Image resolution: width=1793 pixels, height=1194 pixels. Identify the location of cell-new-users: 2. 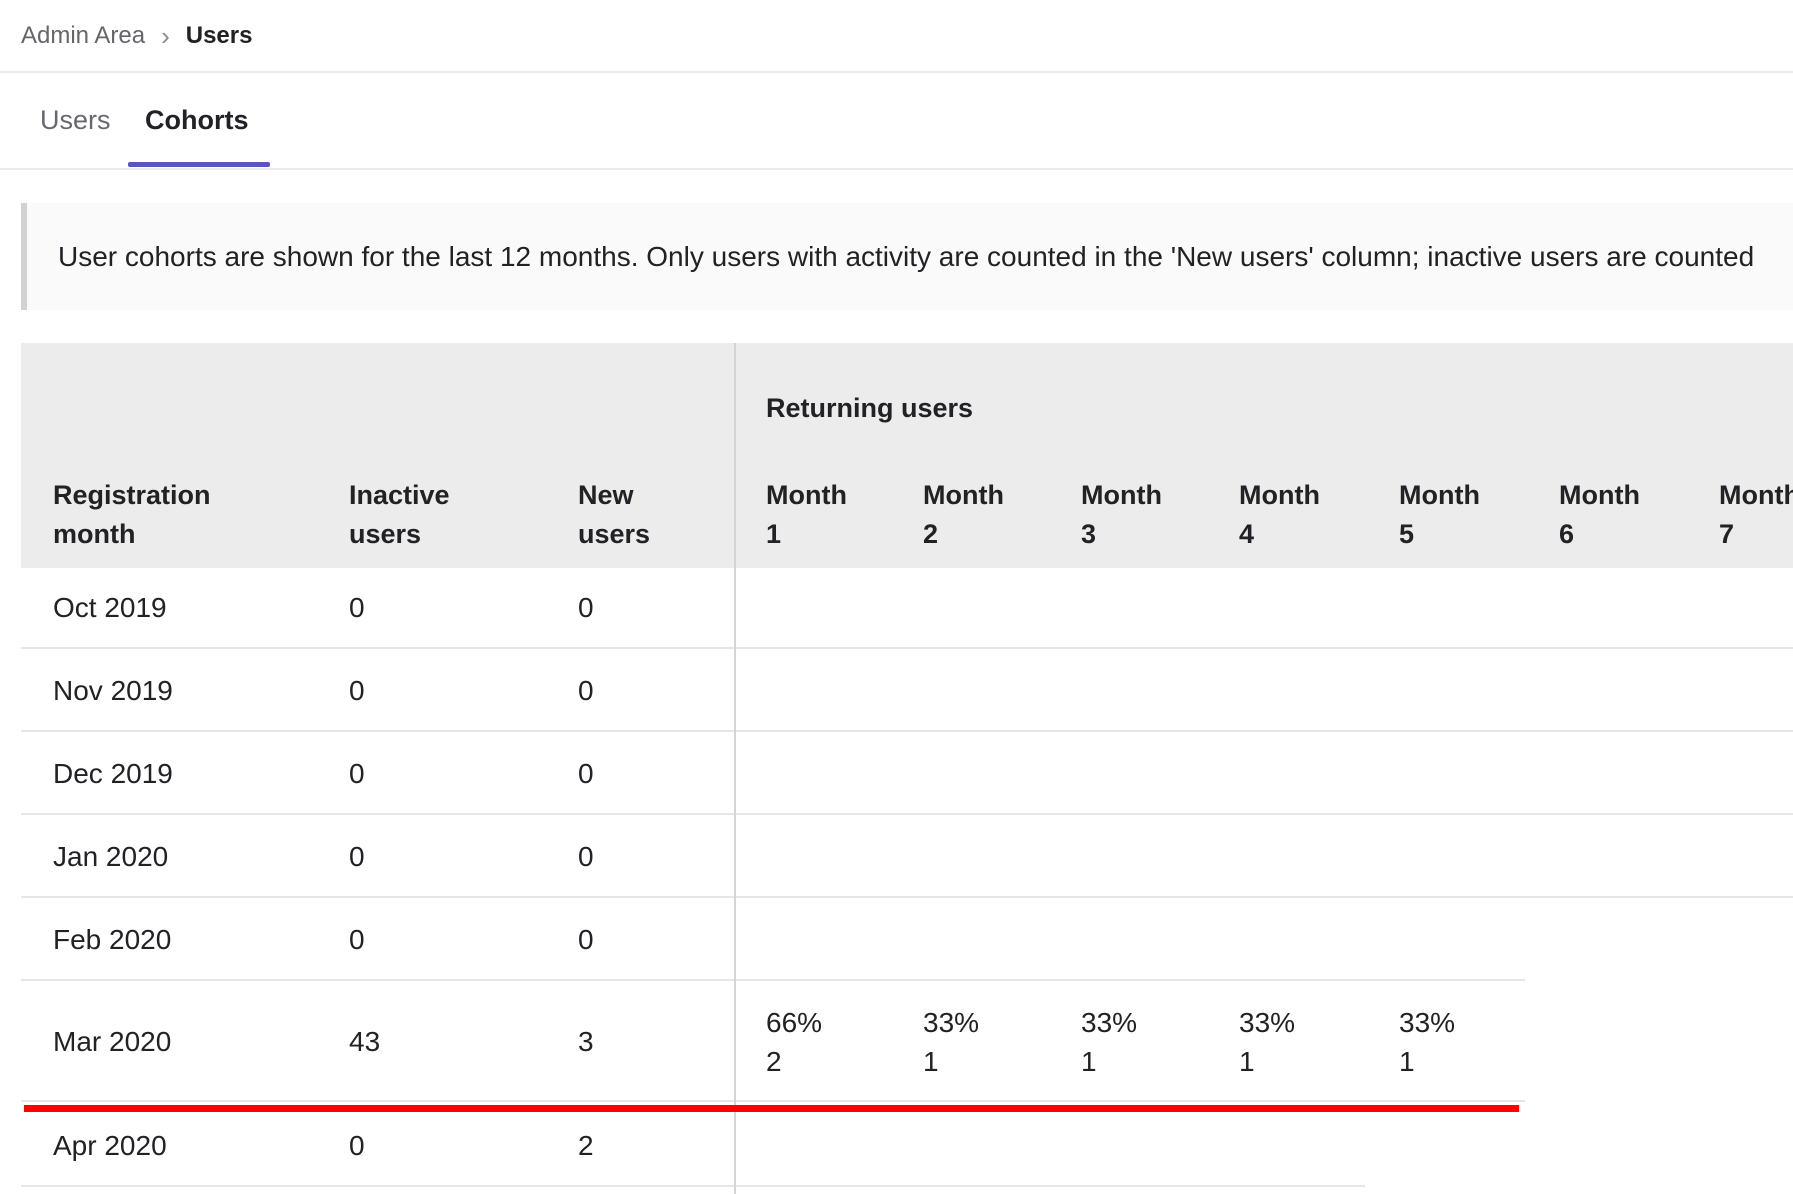
(586, 1145).